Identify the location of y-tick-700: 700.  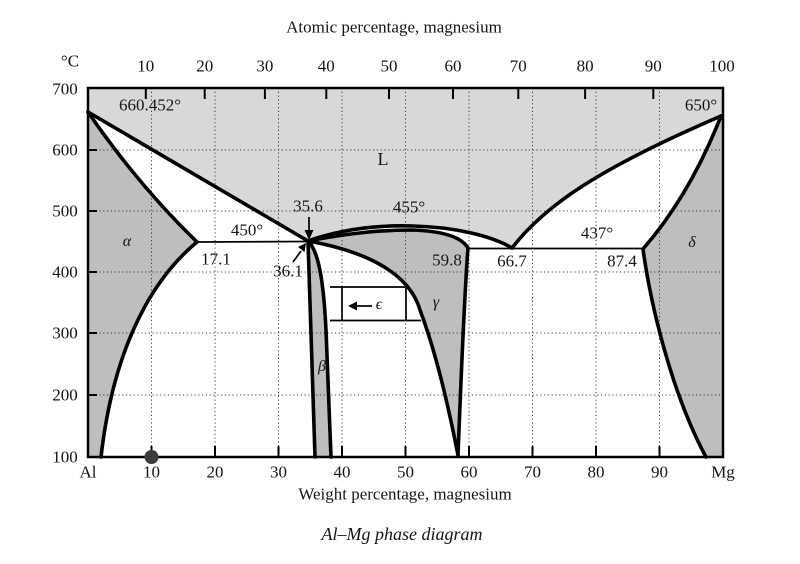
(65, 89).